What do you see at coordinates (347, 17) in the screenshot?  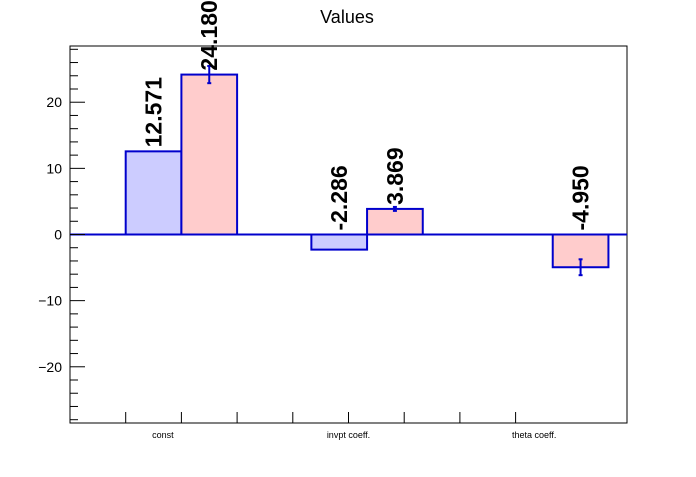 I see `chart-title: Values` at bounding box center [347, 17].